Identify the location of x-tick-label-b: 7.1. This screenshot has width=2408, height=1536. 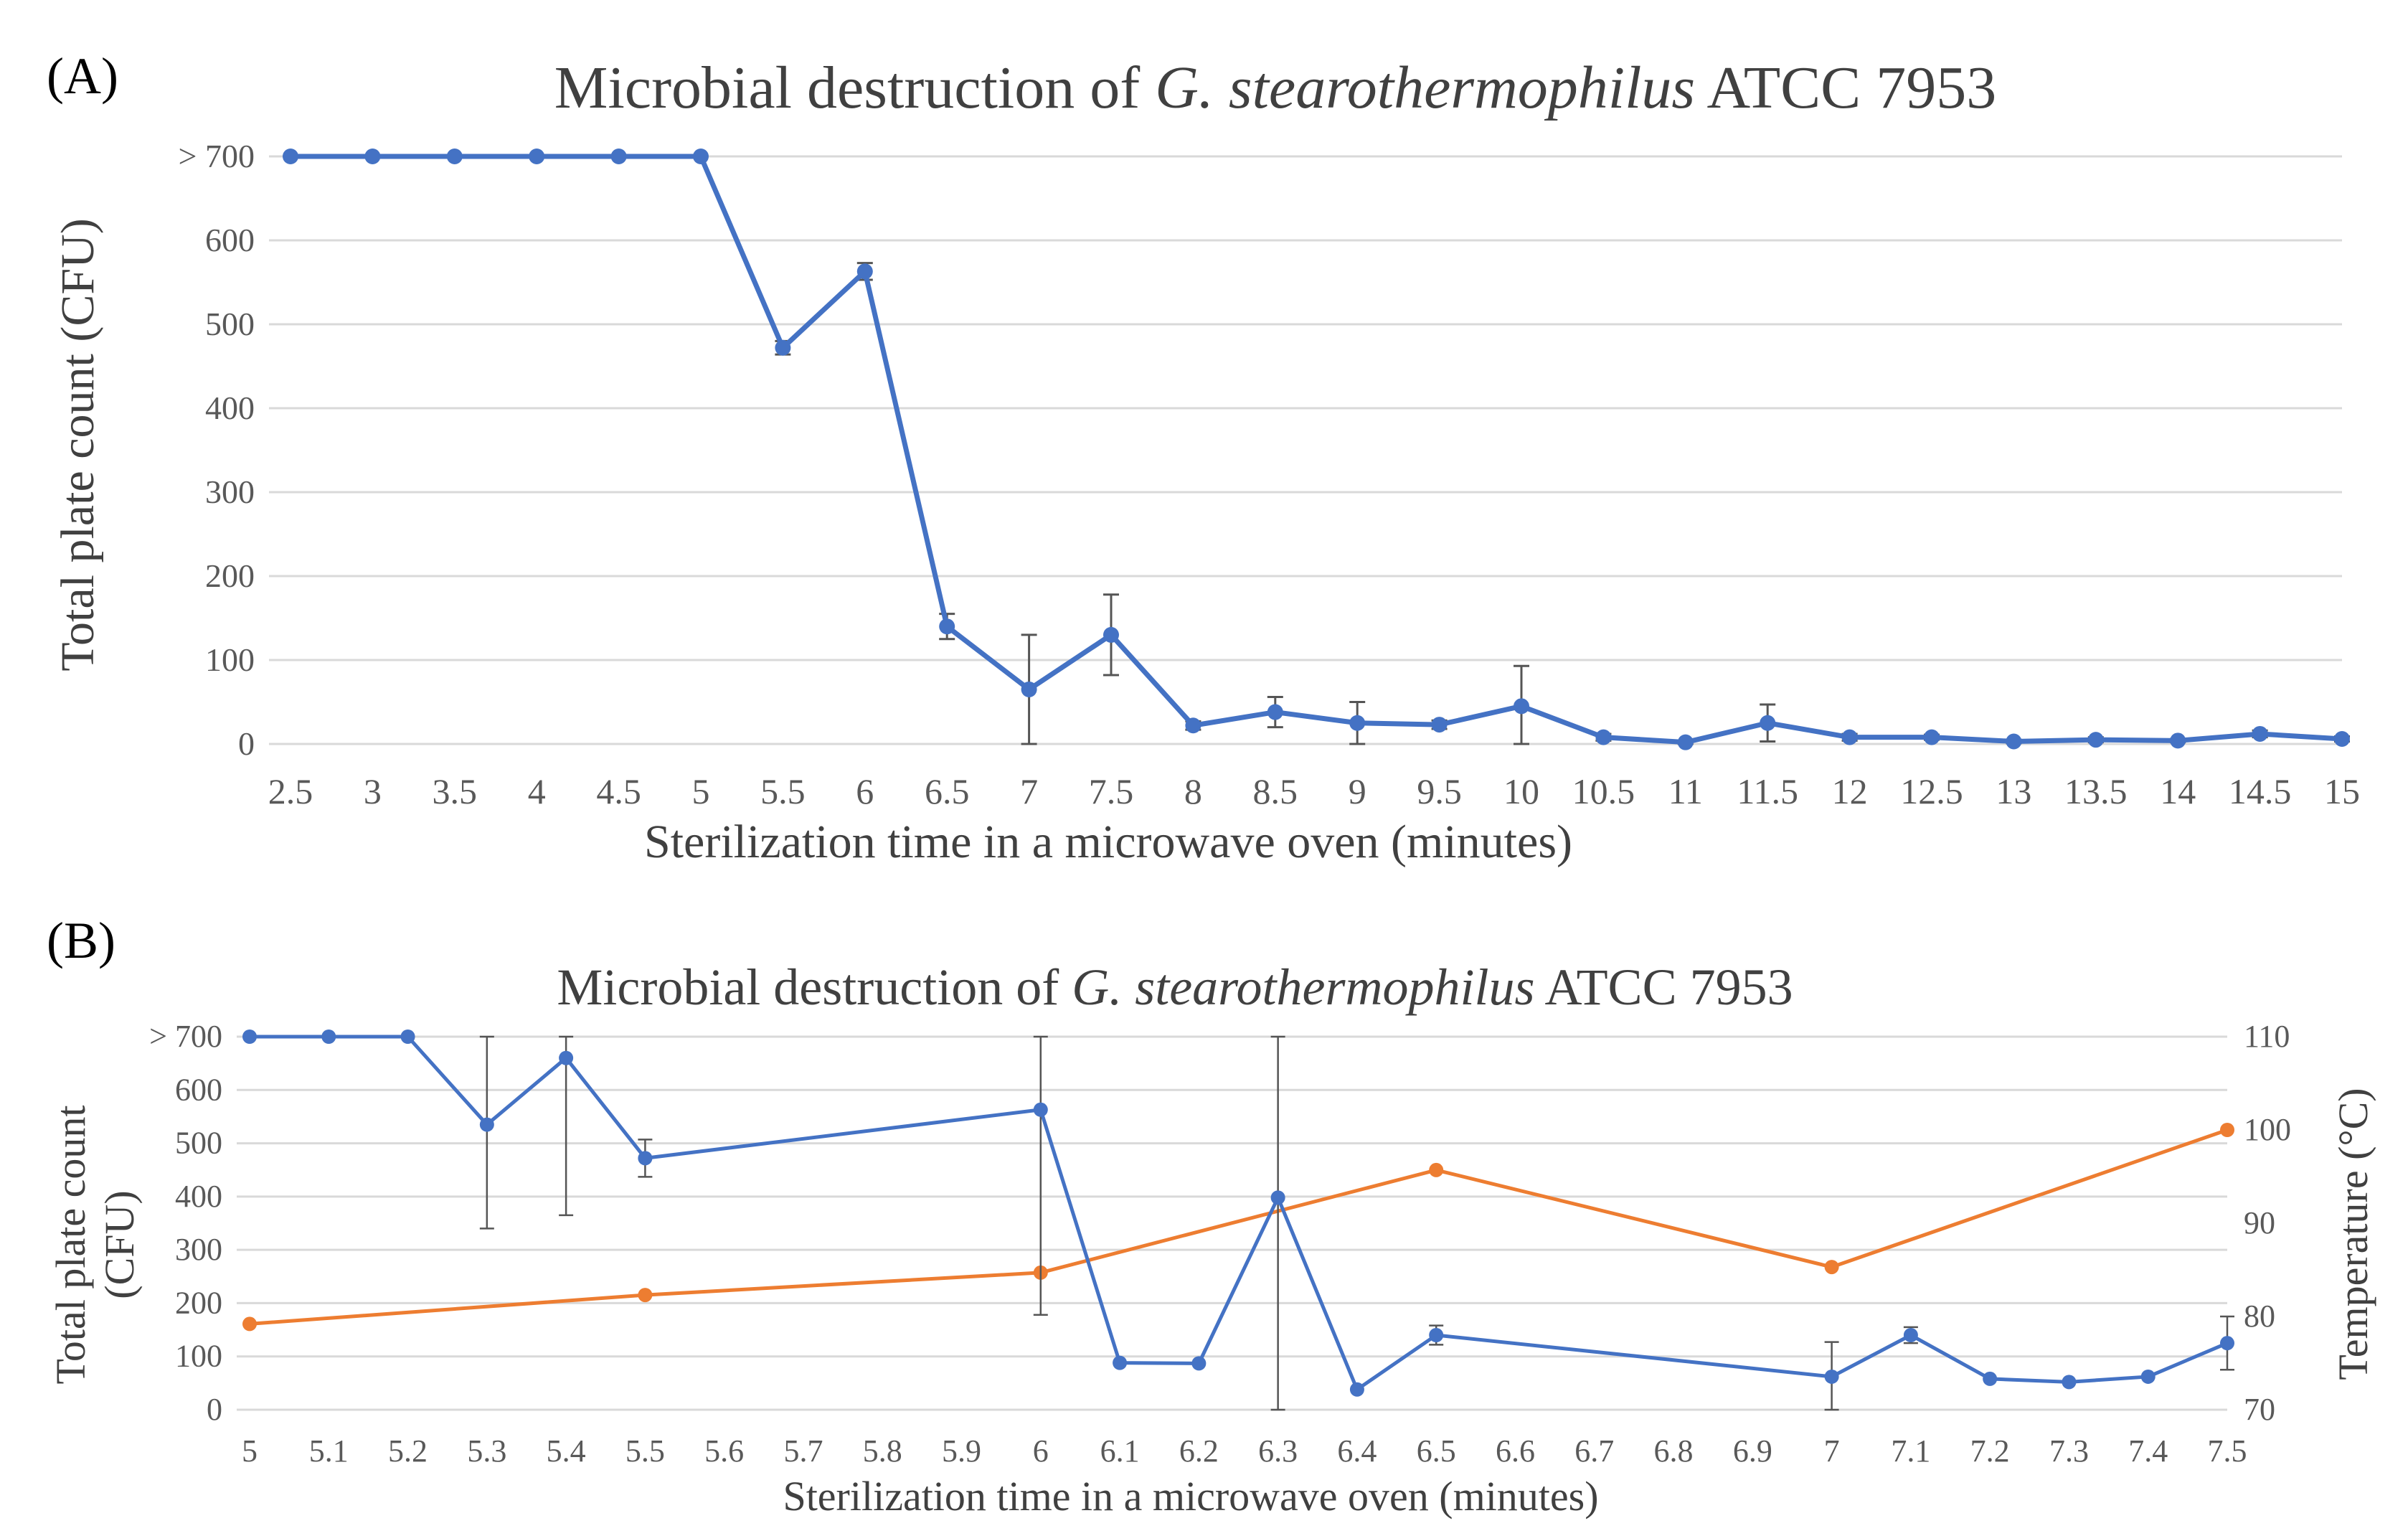
(1910, 1451).